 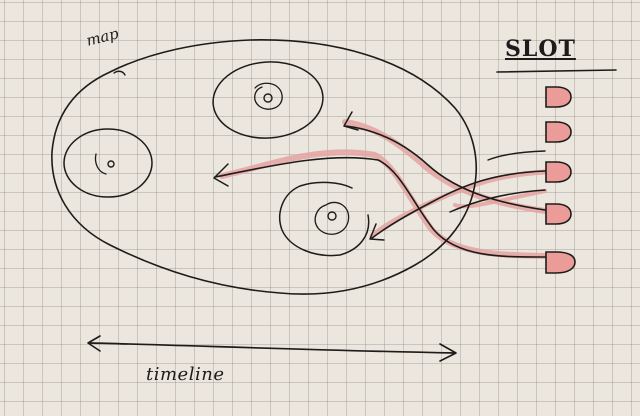 I want to click on slot-underline, so click(x=556, y=71).